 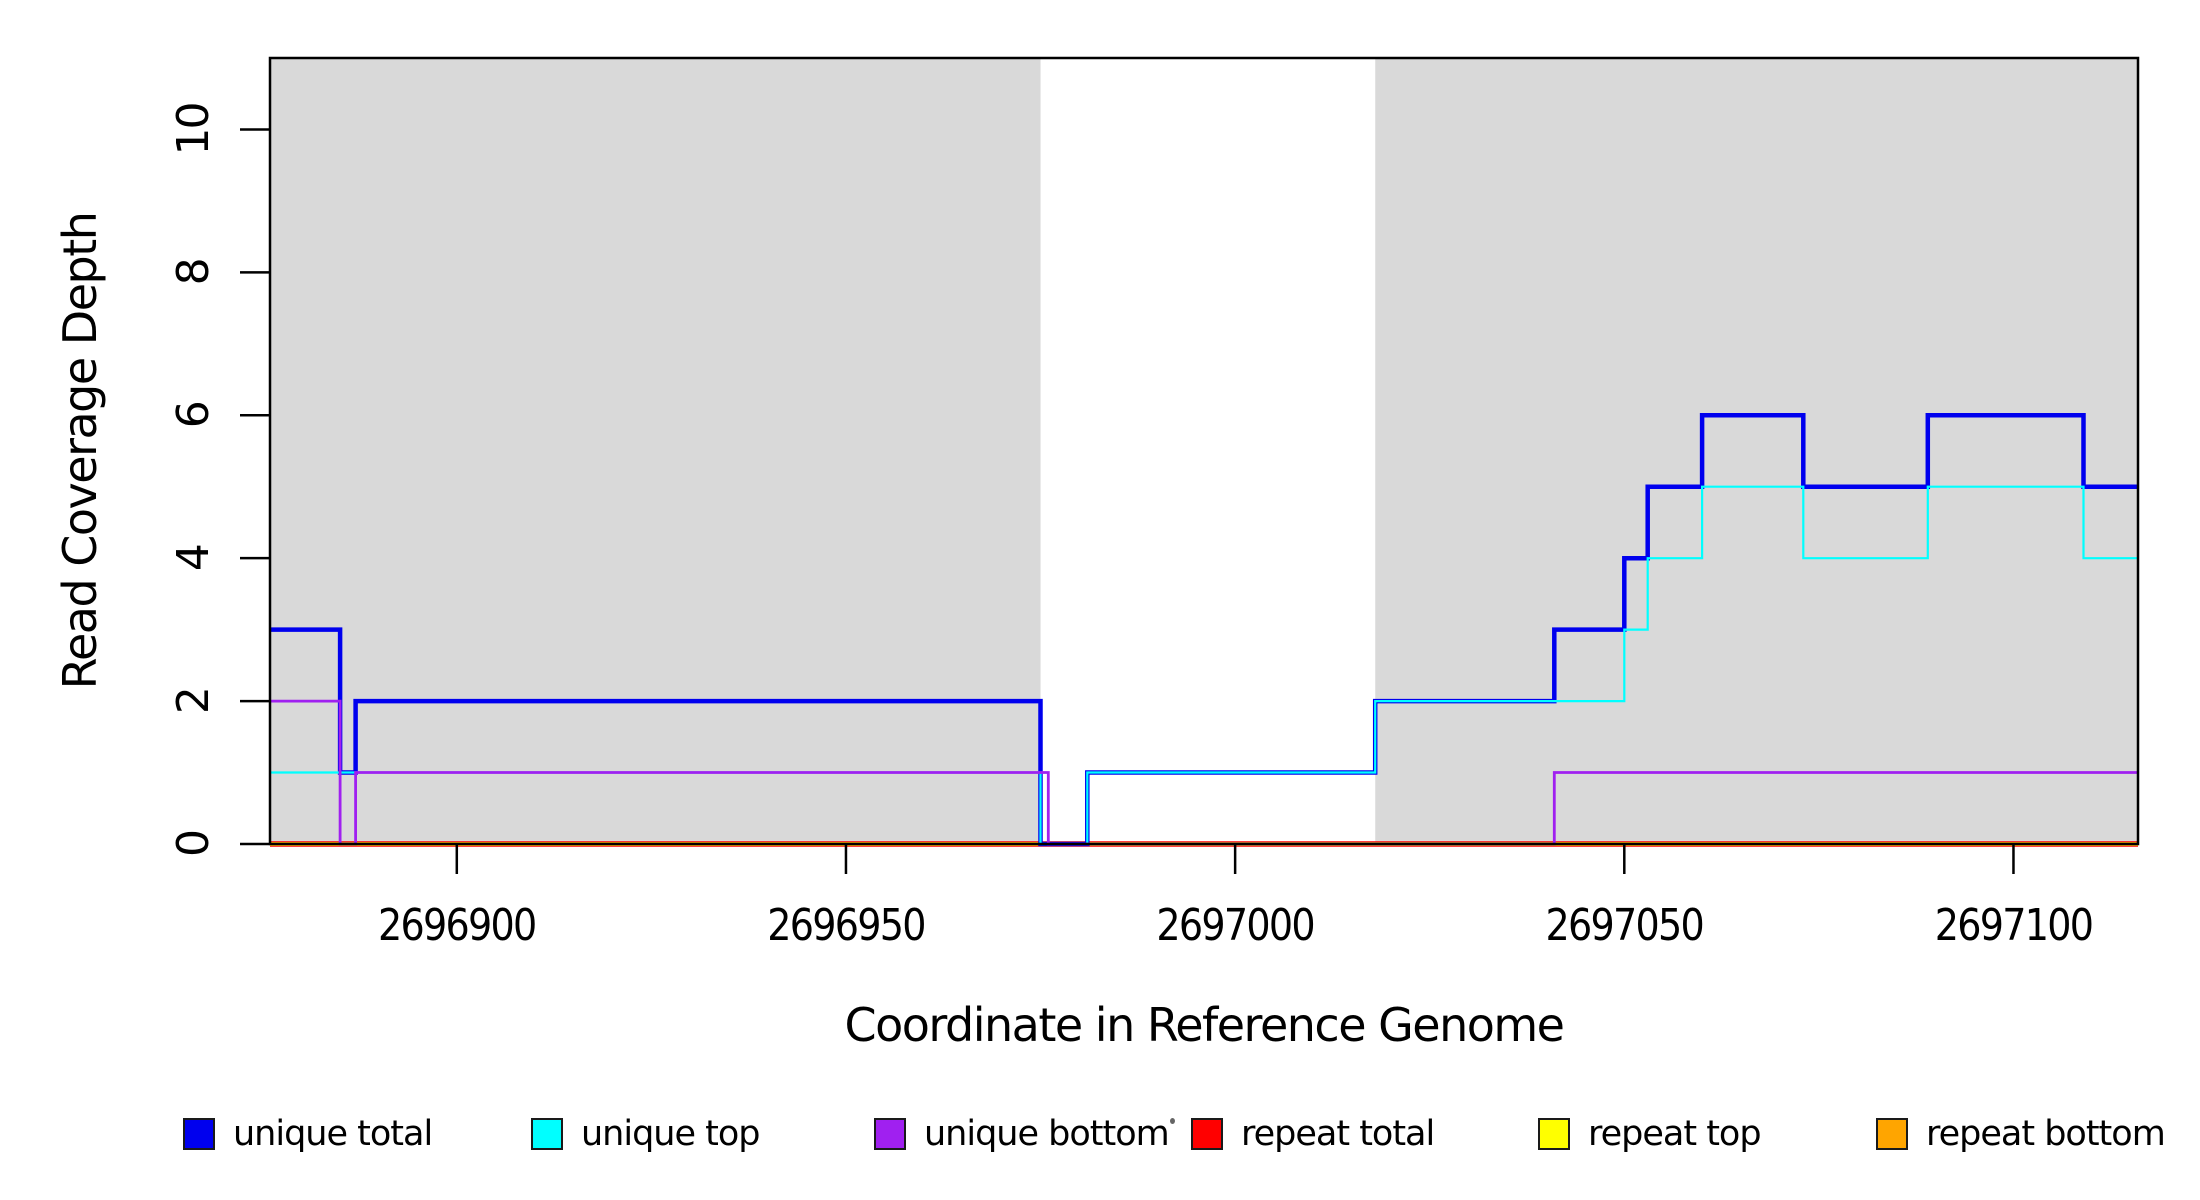 I want to click on y-tick-label: 6, so click(x=193, y=415).